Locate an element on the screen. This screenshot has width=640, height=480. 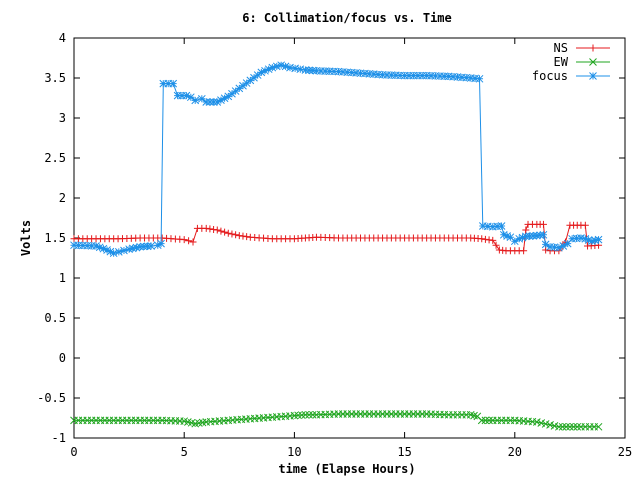
chart-title: 6: Collimation/focus vs. Time is located at coordinates (347, 18).